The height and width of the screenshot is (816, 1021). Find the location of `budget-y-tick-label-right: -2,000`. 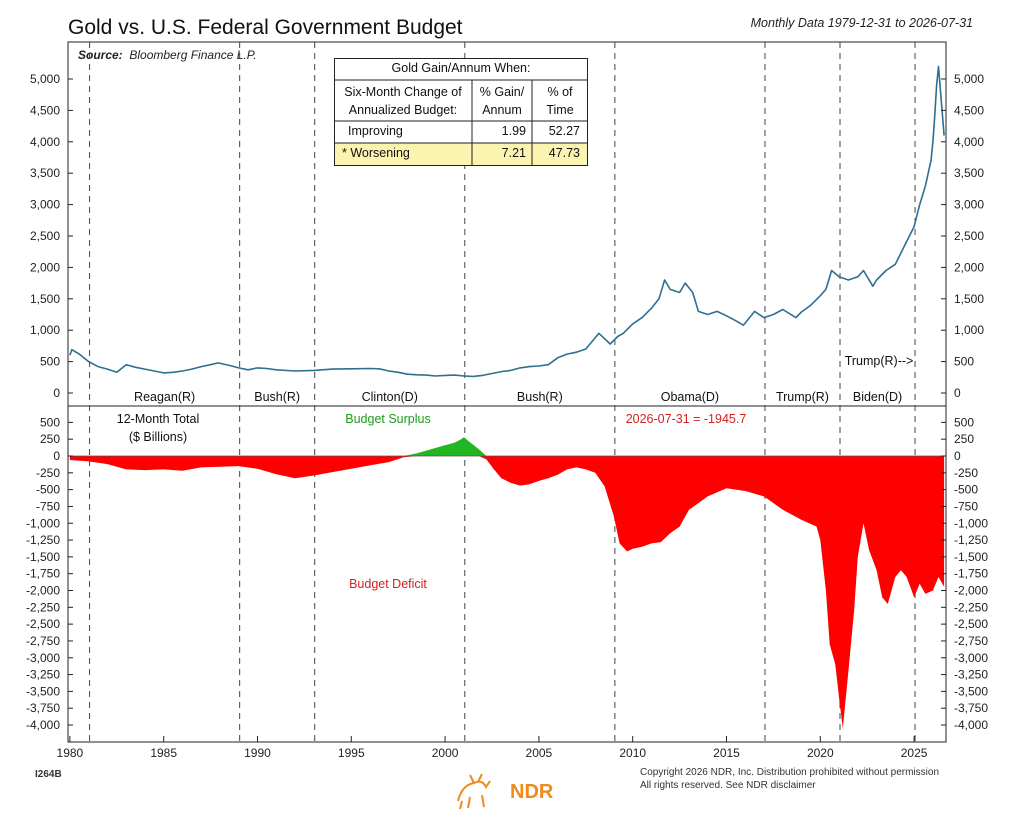

budget-y-tick-label-right: -2,000 is located at coordinates (971, 591).